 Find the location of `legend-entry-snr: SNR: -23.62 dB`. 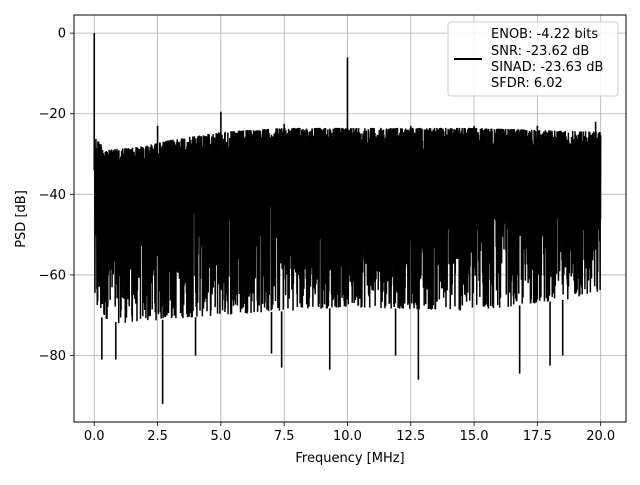

legend-entry-snr: SNR: -23.62 dB is located at coordinates (540, 51).